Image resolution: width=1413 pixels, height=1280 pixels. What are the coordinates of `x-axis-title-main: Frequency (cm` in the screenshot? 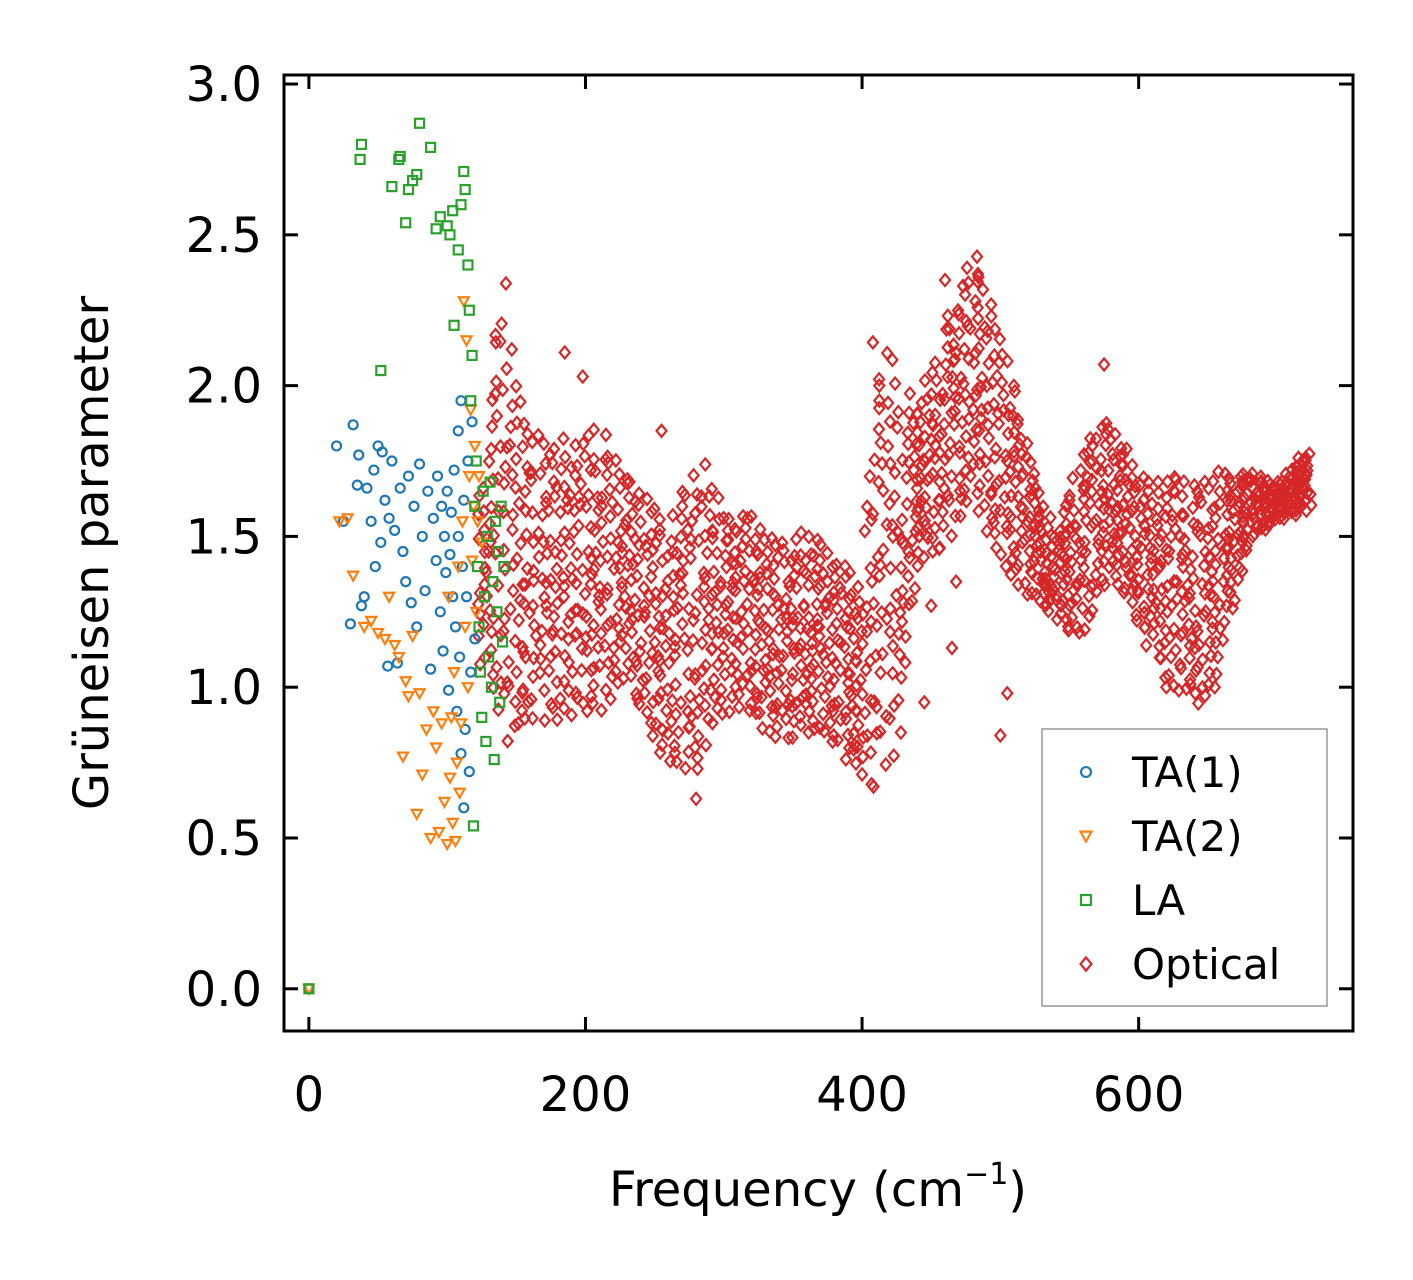 It's located at (786, 1190).